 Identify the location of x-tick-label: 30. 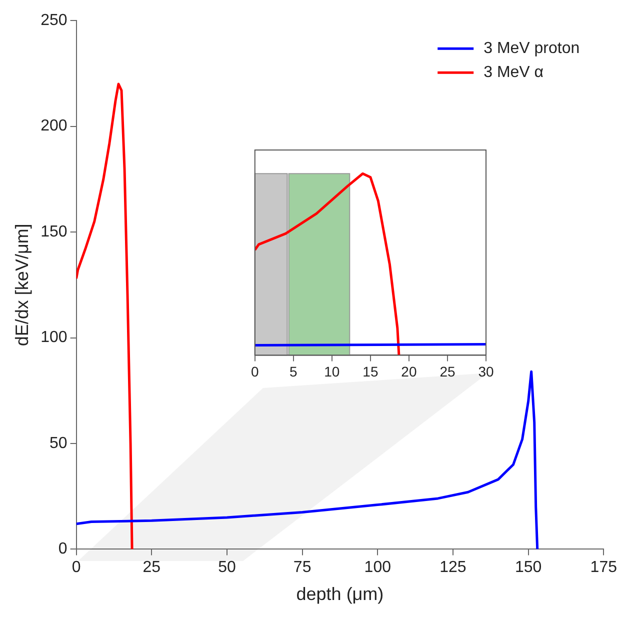
(486, 371).